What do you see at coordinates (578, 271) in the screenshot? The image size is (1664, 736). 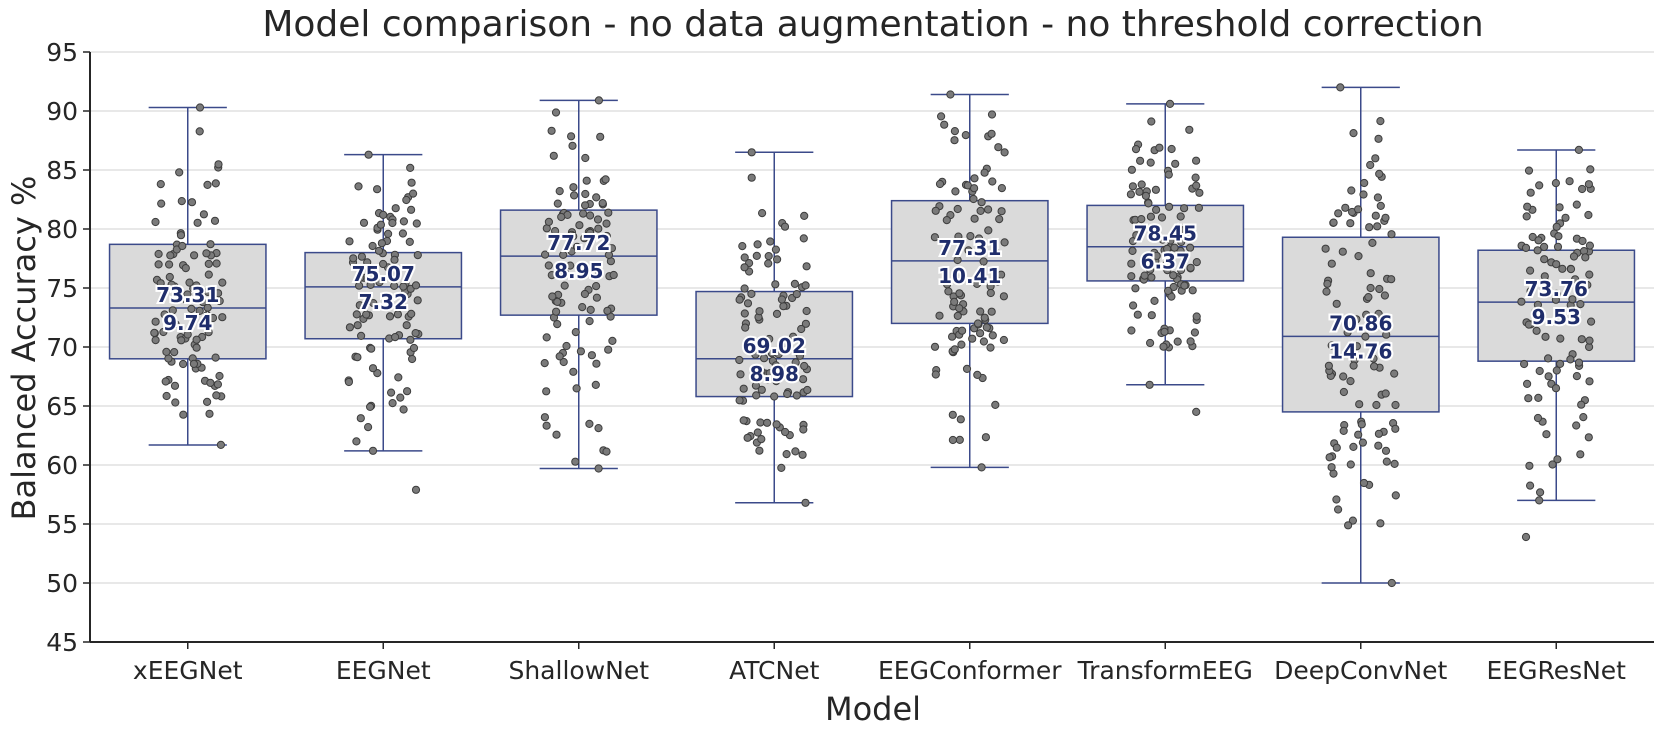 I see `std-label: 8.95` at bounding box center [578, 271].